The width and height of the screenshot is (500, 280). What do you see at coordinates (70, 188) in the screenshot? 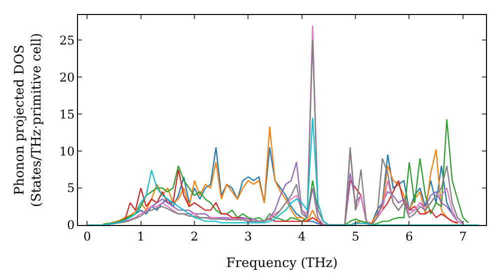
I see `y-tick-label: 5` at bounding box center [70, 188].